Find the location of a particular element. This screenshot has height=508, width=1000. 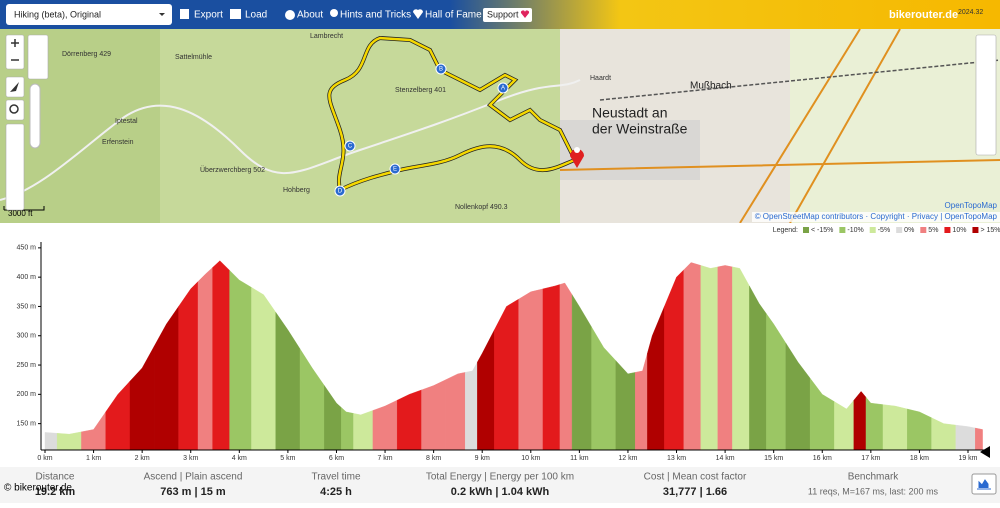

x-tick-label: 1 km is located at coordinates (93, 458).